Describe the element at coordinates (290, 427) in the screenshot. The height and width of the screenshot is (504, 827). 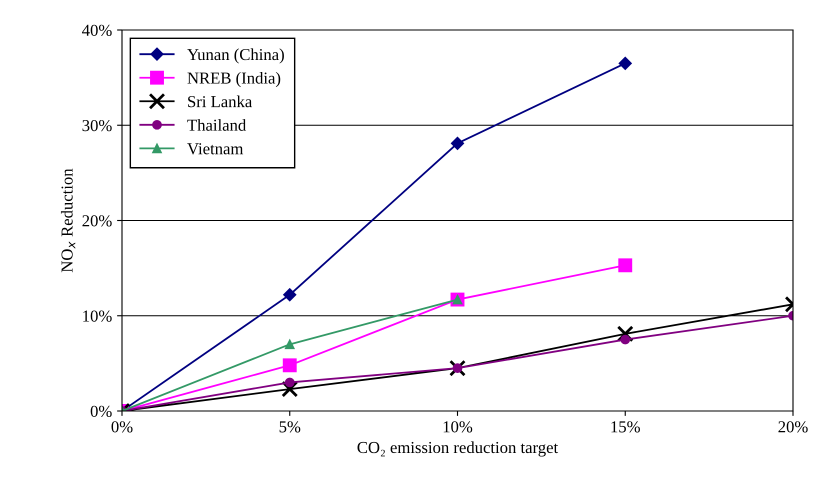
I see `x-tick-label: 5%` at that location.